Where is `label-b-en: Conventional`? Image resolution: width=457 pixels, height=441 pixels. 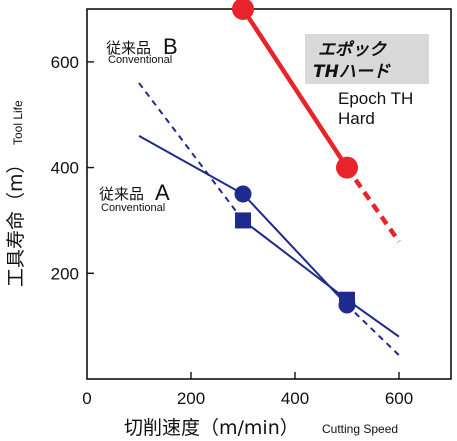
label-b-en: Conventional is located at coordinates (140, 60).